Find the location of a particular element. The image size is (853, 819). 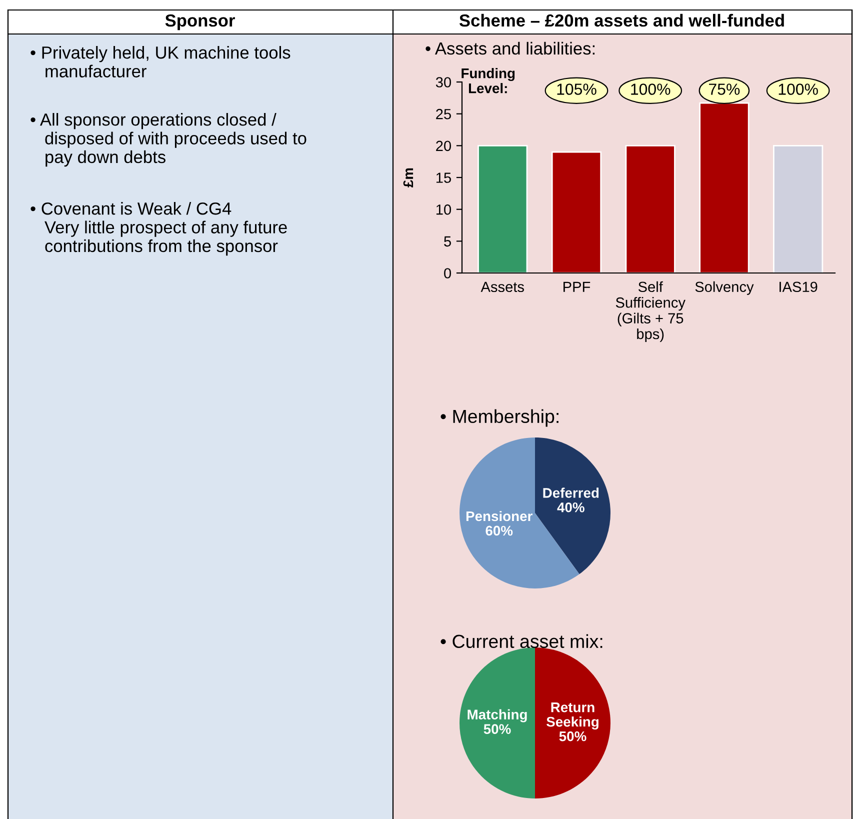

x-tick-label: Solvency is located at coordinates (724, 288).